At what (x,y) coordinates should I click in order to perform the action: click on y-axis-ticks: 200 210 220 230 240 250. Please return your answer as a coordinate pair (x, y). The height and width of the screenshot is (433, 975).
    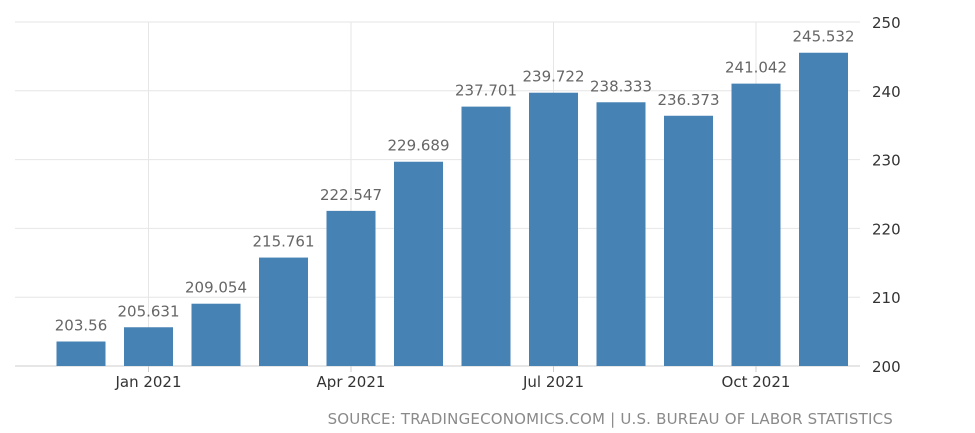
    Looking at the image, I should click on (886, 195).